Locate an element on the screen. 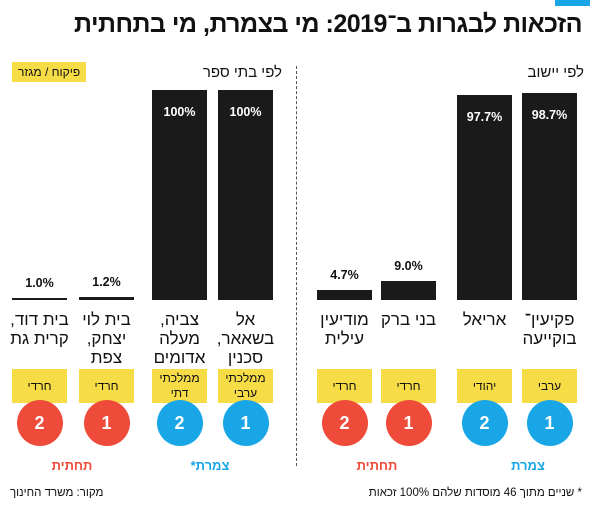 The height and width of the screenshot is (506, 590). category-label: בית דוד, קרית גת is located at coordinates (39, 329).